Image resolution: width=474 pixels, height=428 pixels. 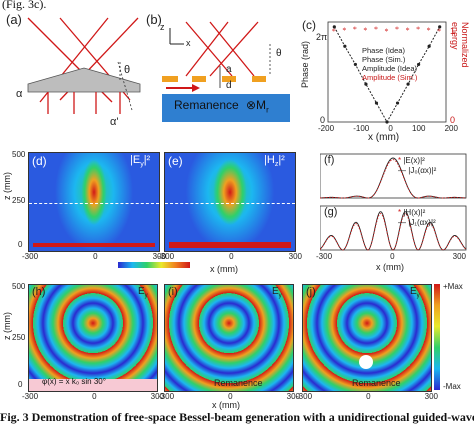 I want to click on c-ytick-0: 0, so click(x=323, y=120).